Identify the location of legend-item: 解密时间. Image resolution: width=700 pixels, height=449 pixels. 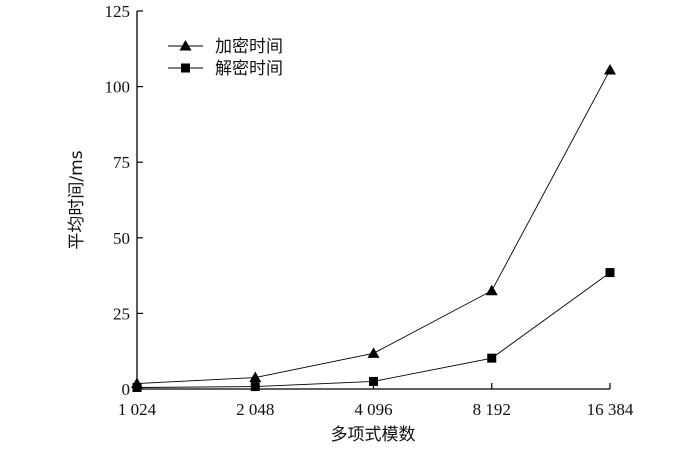
(225, 69).